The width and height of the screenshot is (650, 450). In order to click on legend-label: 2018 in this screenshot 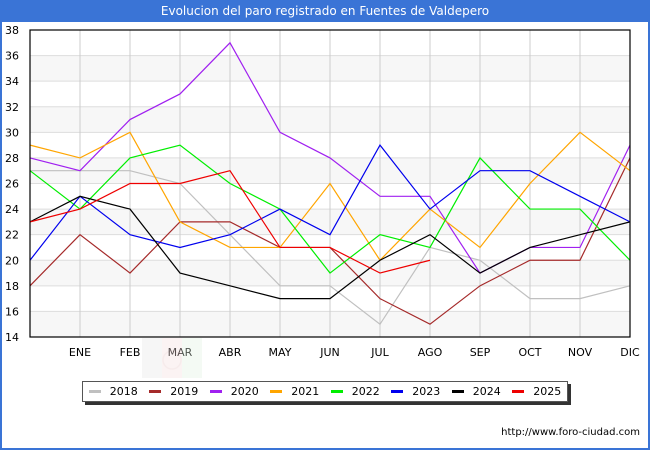, I will do `click(123, 391)`.